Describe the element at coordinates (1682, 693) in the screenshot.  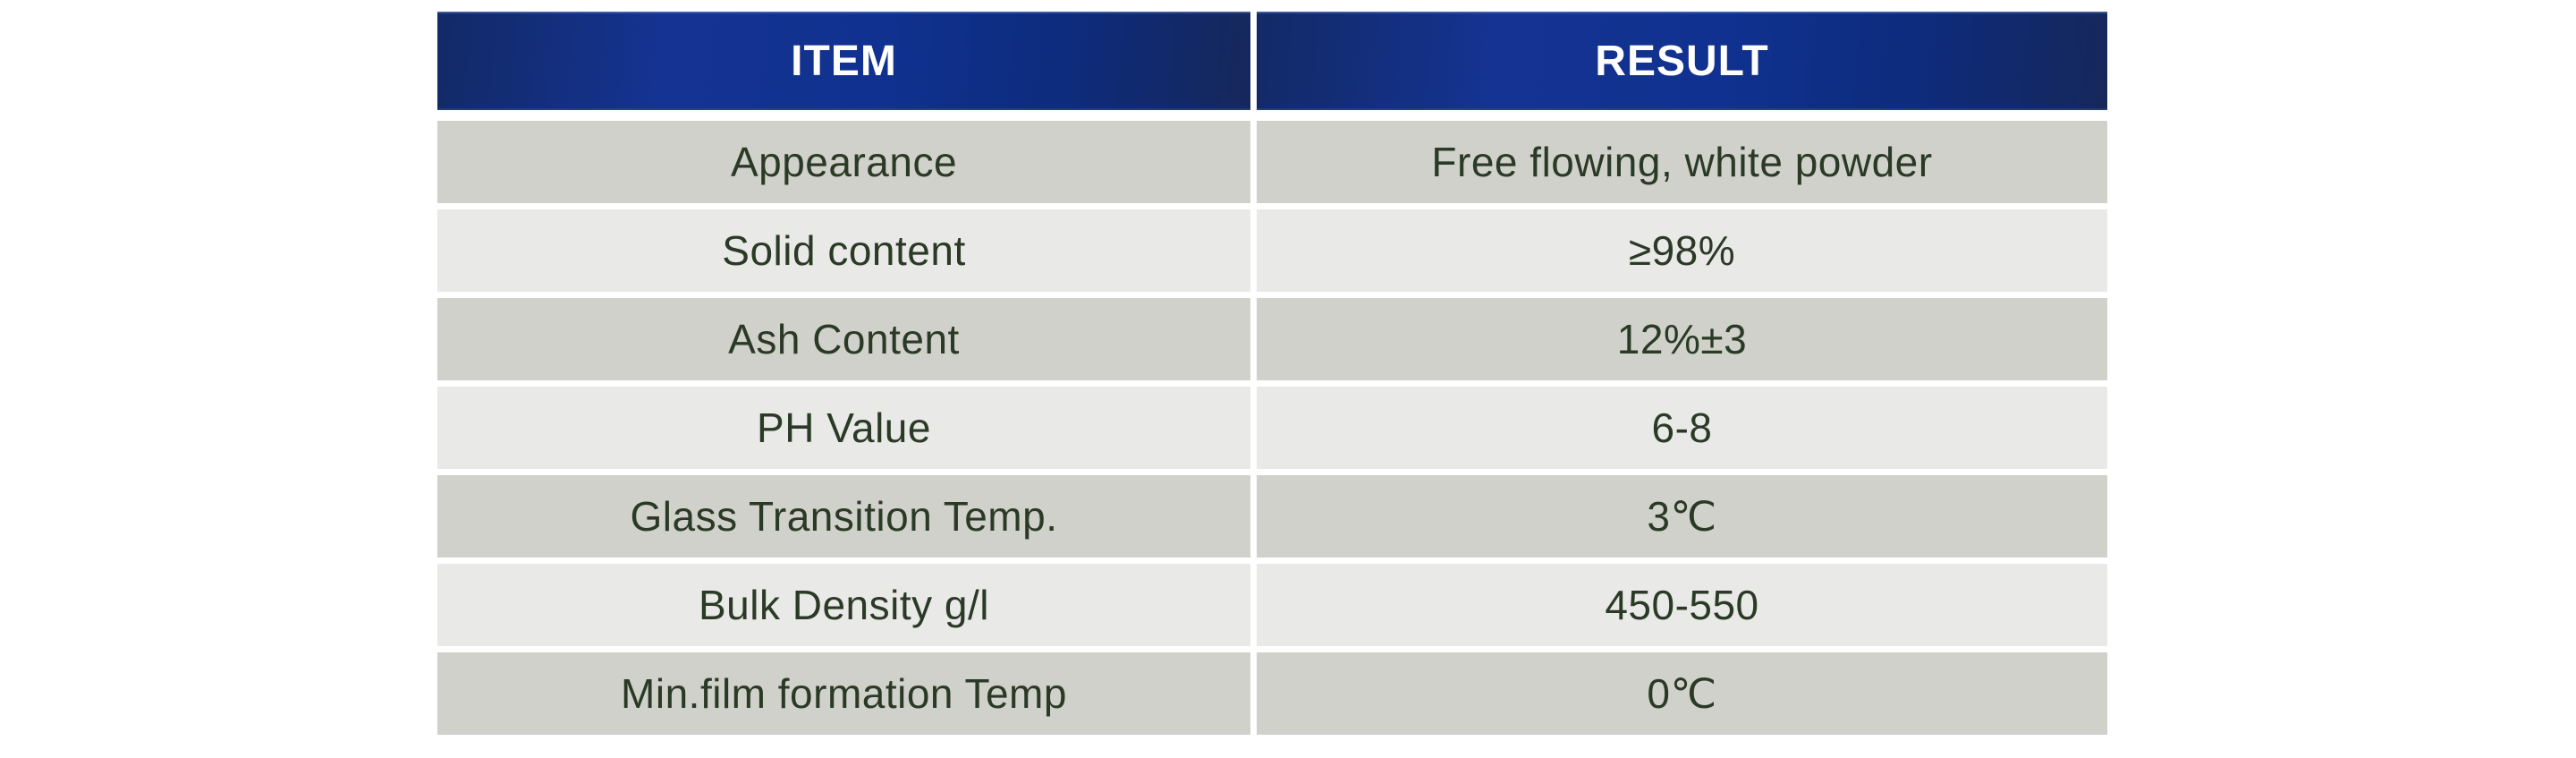
I see `result-cell: 0℃` at that location.